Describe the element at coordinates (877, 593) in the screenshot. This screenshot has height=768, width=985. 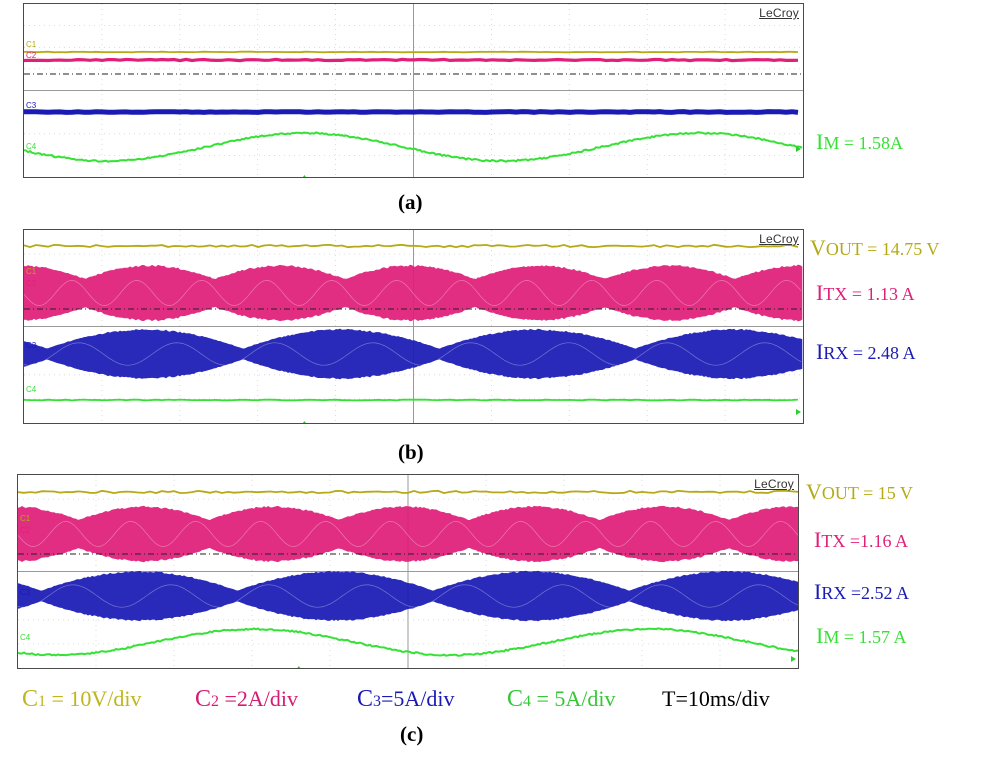
I see `measurement-value: =2.52 A` at that location.